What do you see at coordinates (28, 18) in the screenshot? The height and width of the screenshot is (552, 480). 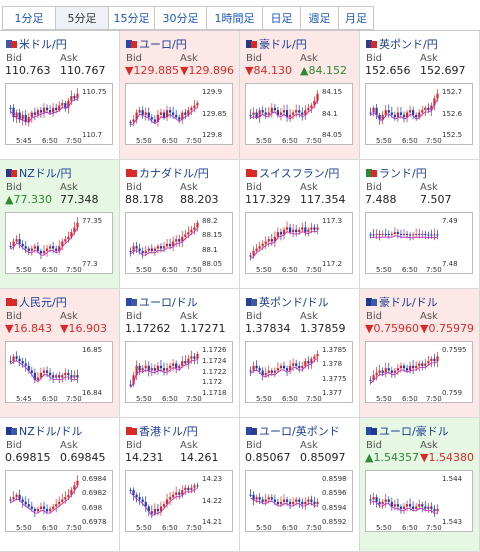 I see `tab-1: 1分足` at bounding box center [28, 18].